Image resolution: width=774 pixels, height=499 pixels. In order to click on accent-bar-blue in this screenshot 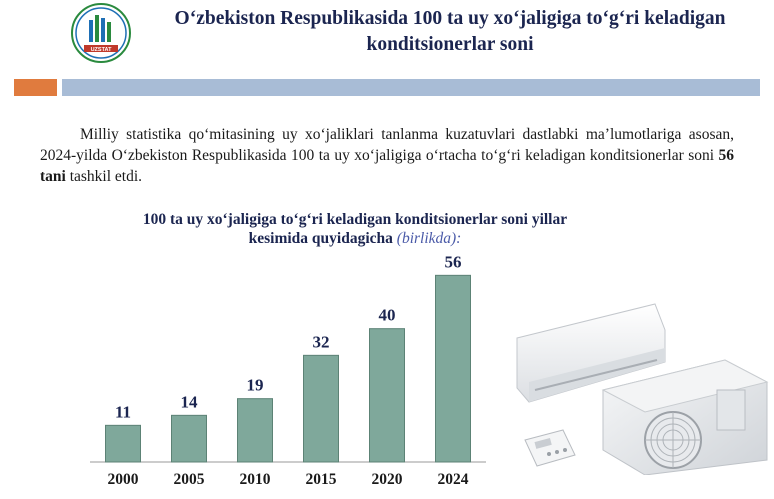, I will do `click(411, 87)`.